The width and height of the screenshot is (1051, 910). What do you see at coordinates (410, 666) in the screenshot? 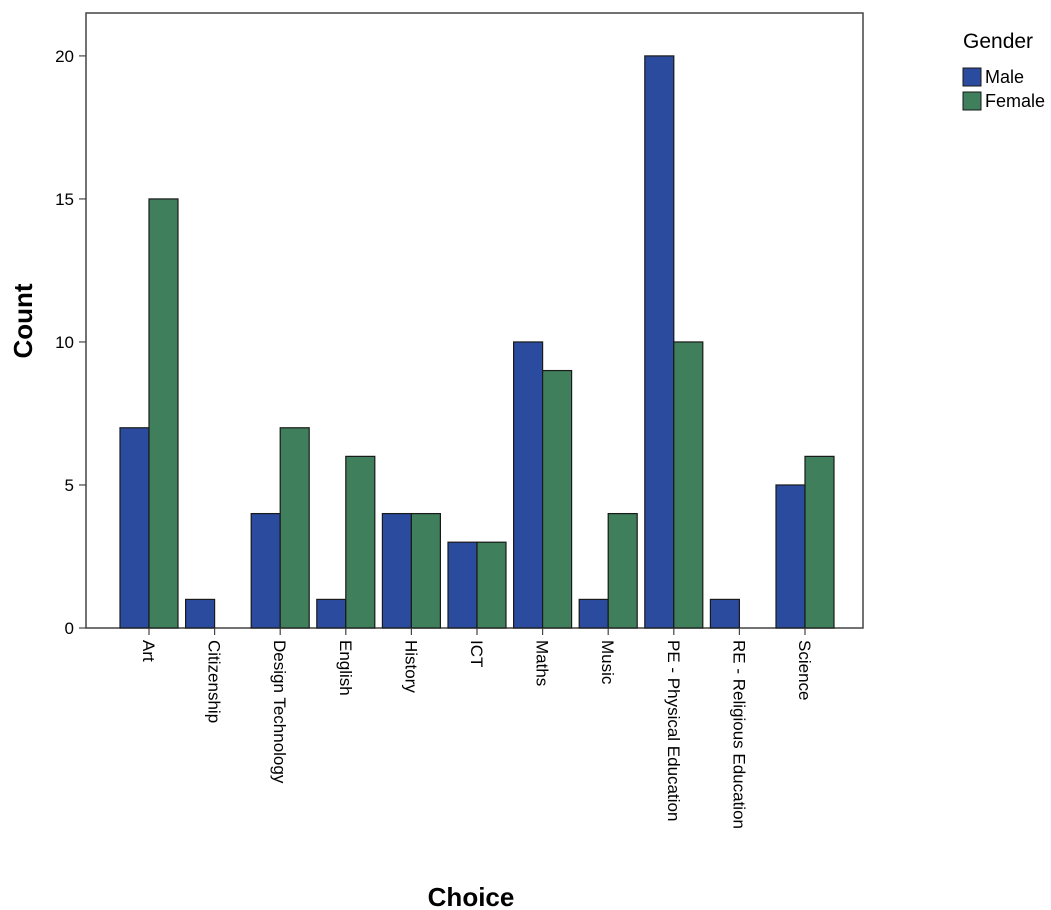
I see `x-tick-label: History` at bounding box center [410, 666].